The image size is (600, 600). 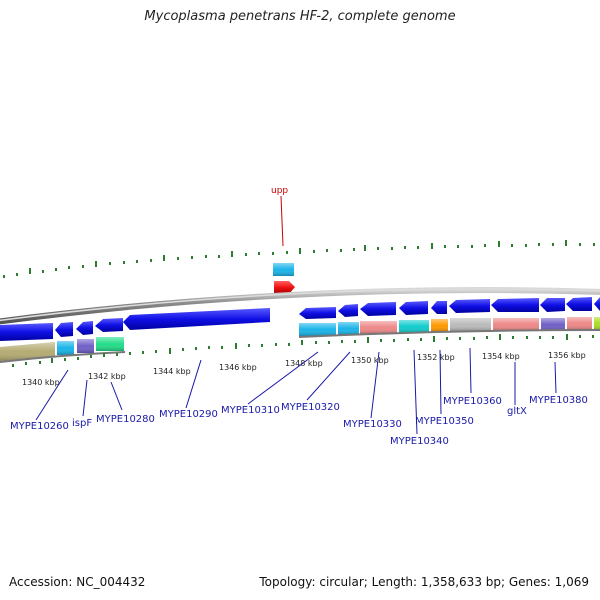 What do you see at coordinates (250, 410) in the screenshot?
I see `gene-label: MYPE10310` at bounding box center [250, 410].